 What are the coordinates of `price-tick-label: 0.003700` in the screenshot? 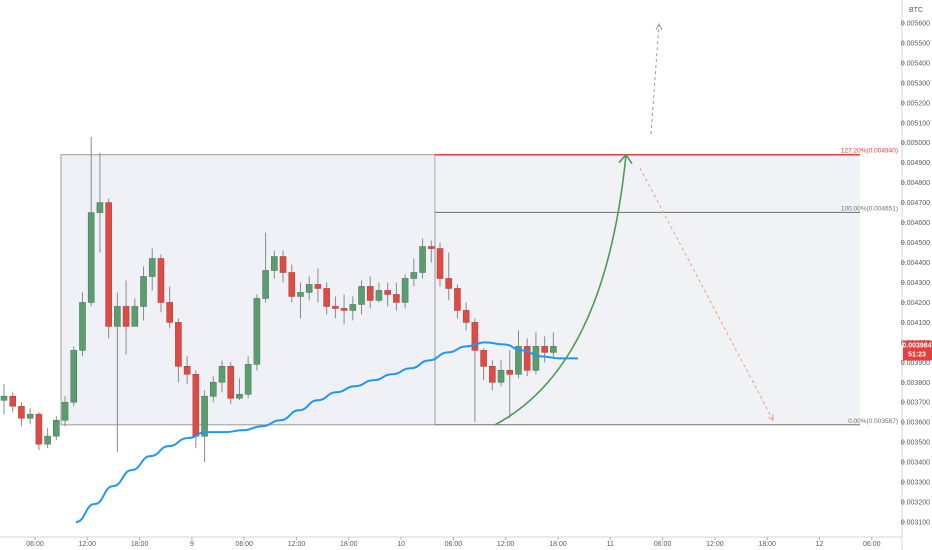 It's located at (915, 403).